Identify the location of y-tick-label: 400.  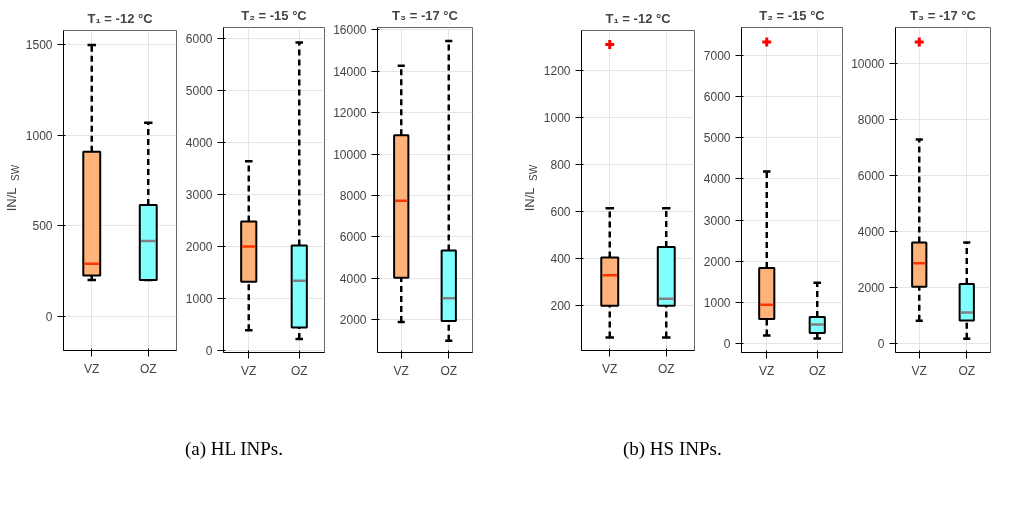
(560, 259).